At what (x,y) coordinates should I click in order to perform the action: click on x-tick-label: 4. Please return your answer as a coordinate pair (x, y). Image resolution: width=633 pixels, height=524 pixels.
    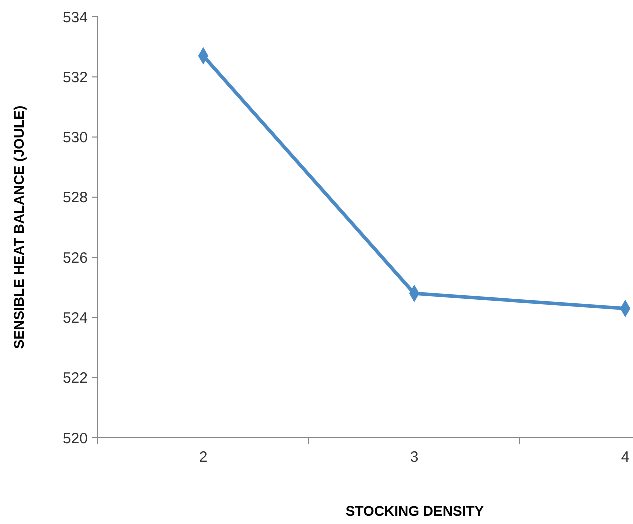
    Looking at the image, I should click on (625, 457).